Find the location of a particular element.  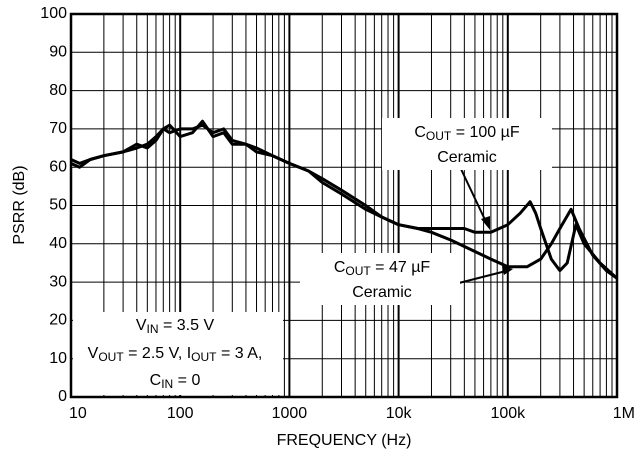

x-tick-label: 100 is located at coordinates (180, 413).